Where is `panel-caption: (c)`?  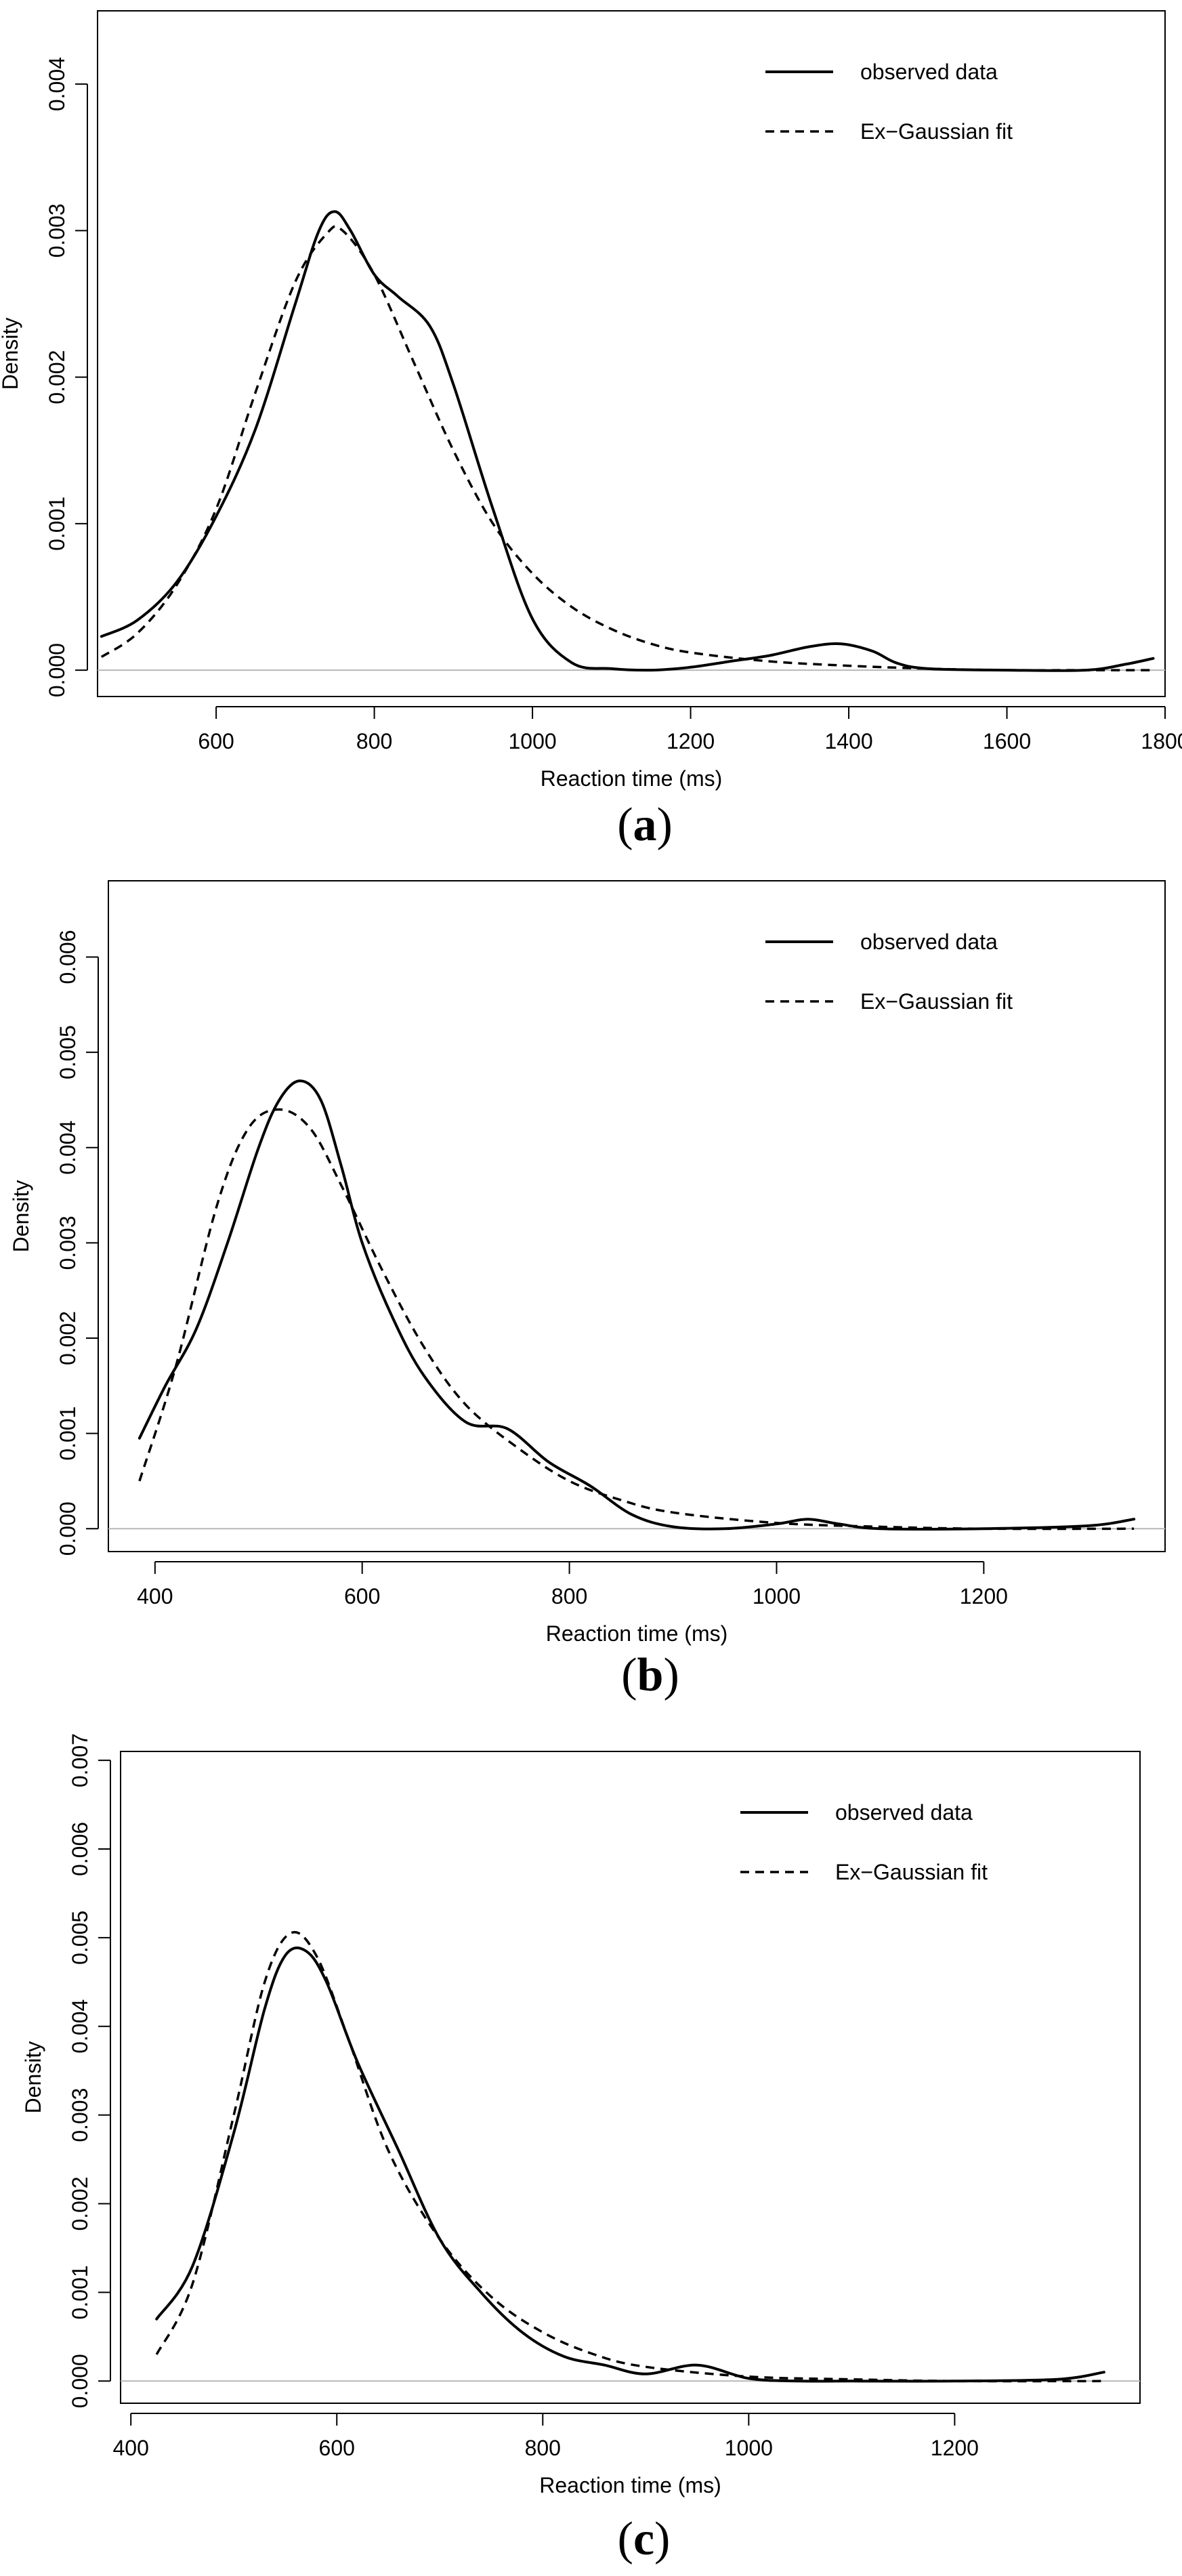
panel-caption: (c) is located at coordinates (644, 2539).